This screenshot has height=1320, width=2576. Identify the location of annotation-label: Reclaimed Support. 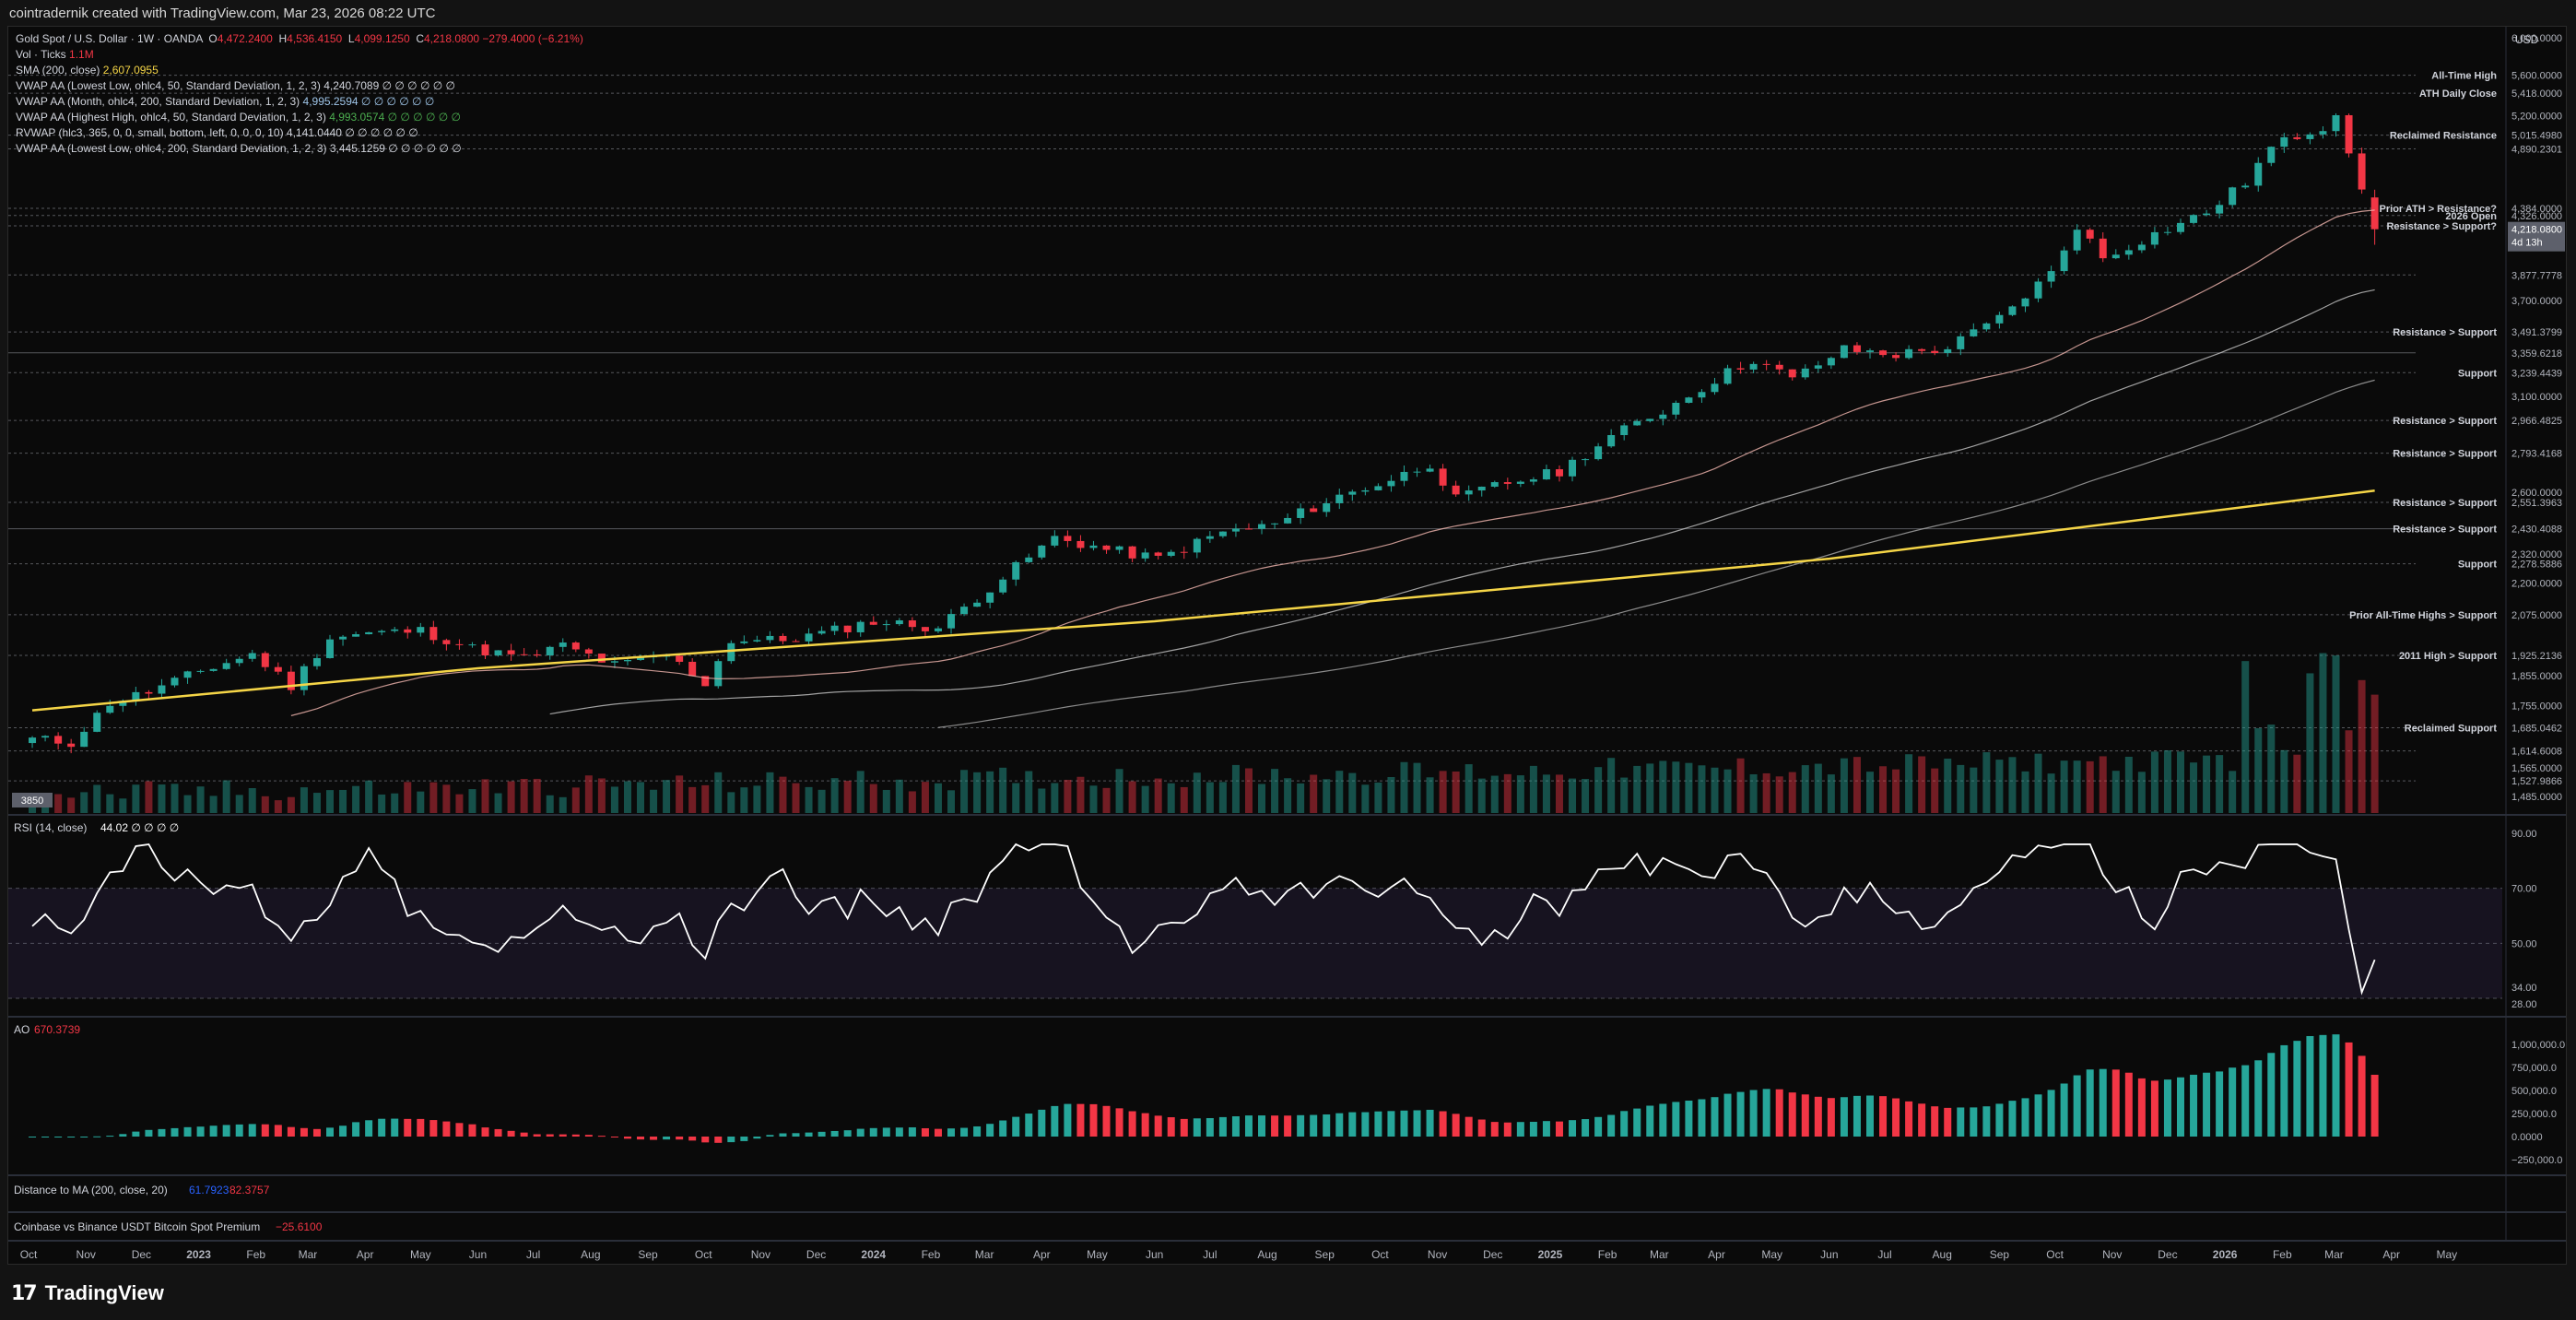
(2451, 730).